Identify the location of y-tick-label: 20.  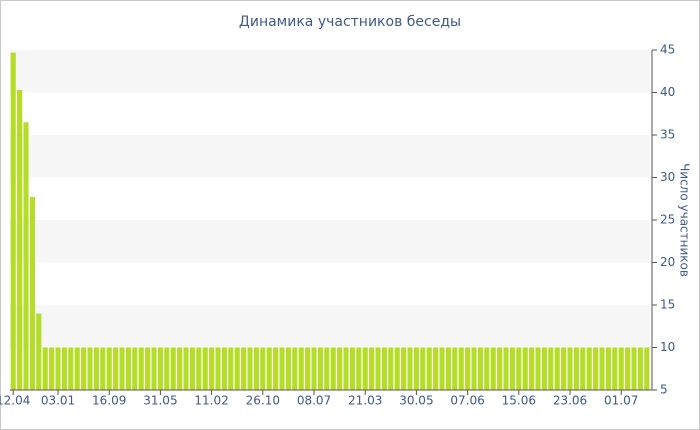
(667, 262).